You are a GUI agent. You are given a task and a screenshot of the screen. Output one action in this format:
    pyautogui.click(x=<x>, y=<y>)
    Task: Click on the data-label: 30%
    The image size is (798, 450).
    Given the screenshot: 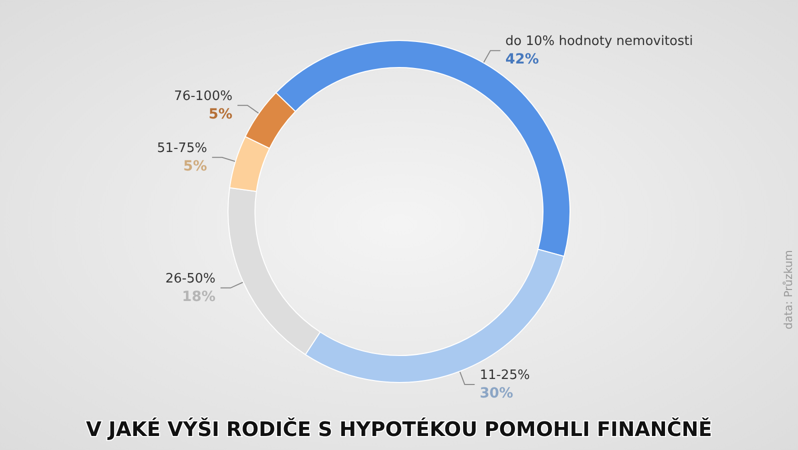 What is the action you would take?
    pyautogui.click(x=497, y=393)
    